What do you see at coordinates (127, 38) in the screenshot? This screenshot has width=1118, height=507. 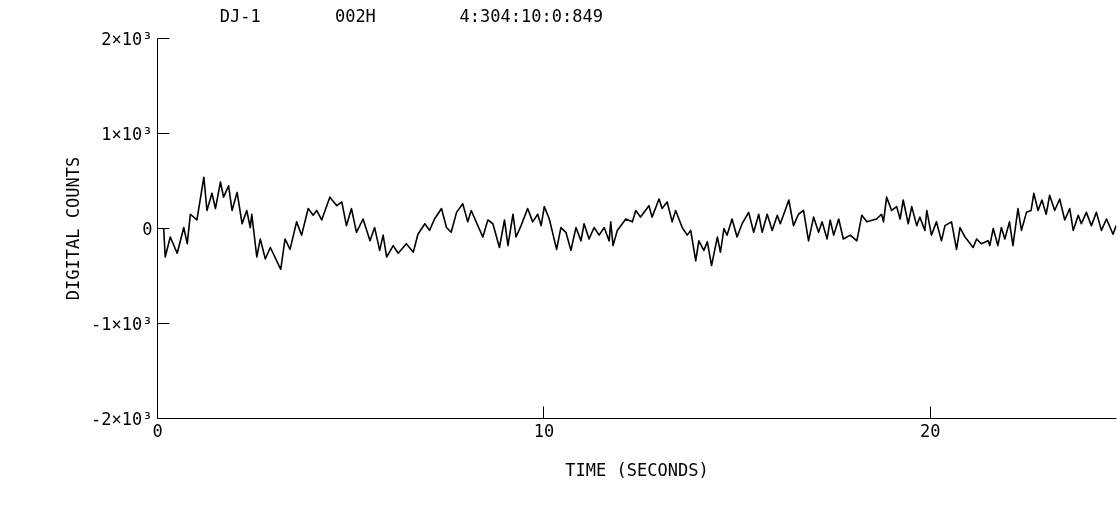 I see `y-tick-label: 2×10³` at bounding box center [127, 38].